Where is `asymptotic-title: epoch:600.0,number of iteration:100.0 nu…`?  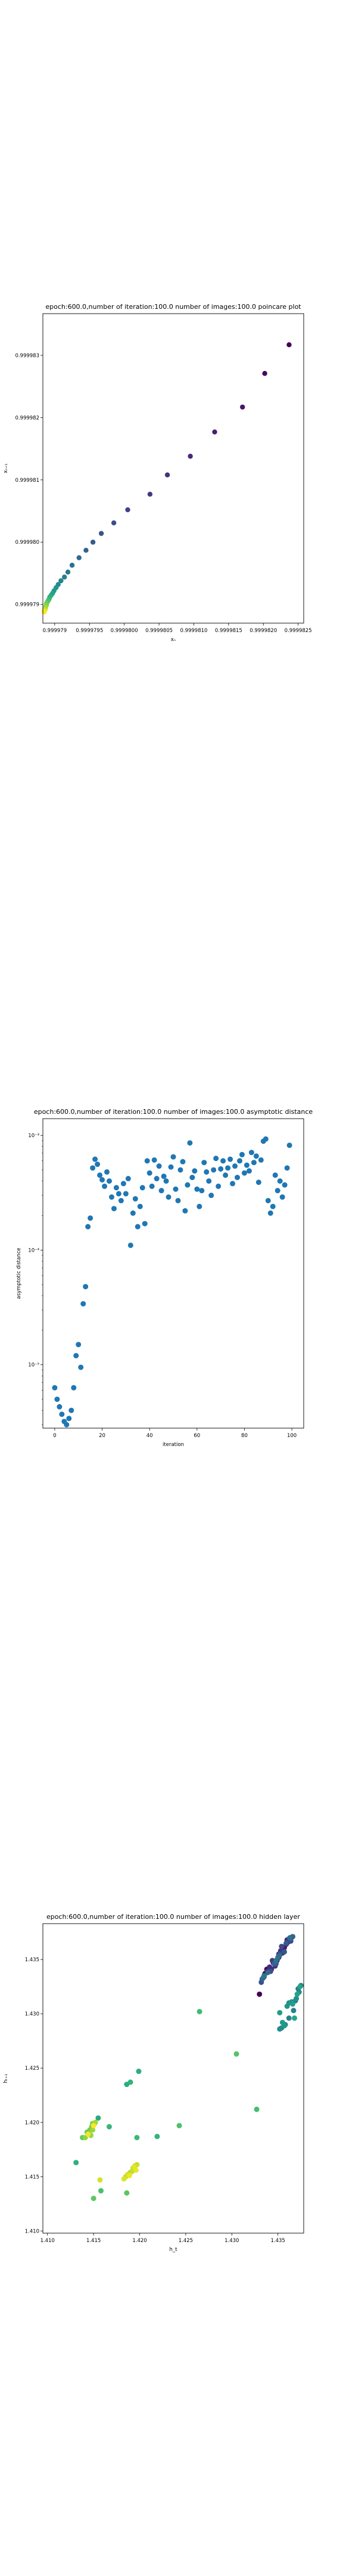 asymptotic-title: epoch:600.0,number of iteration:100.0 nu… is located at coordinates (173, 1112).